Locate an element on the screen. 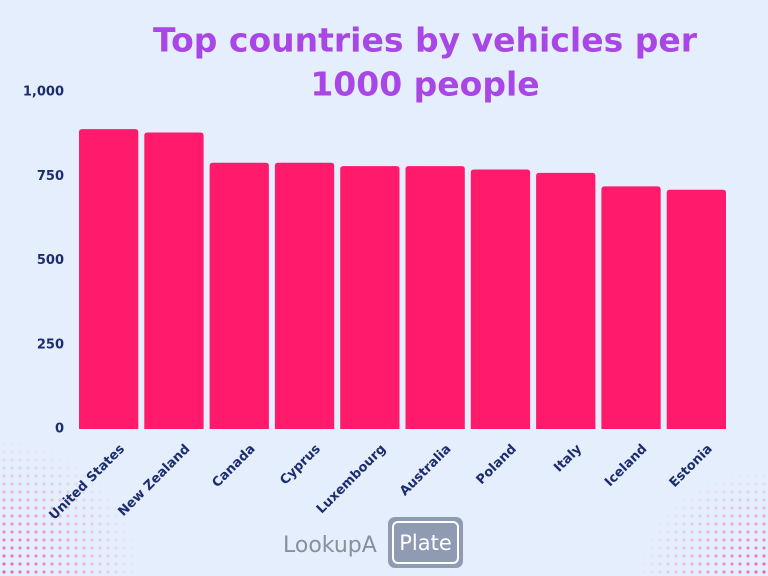 This screenshot has height=576, width=768. logo-text: Plate is located at coordinates (425, 543).